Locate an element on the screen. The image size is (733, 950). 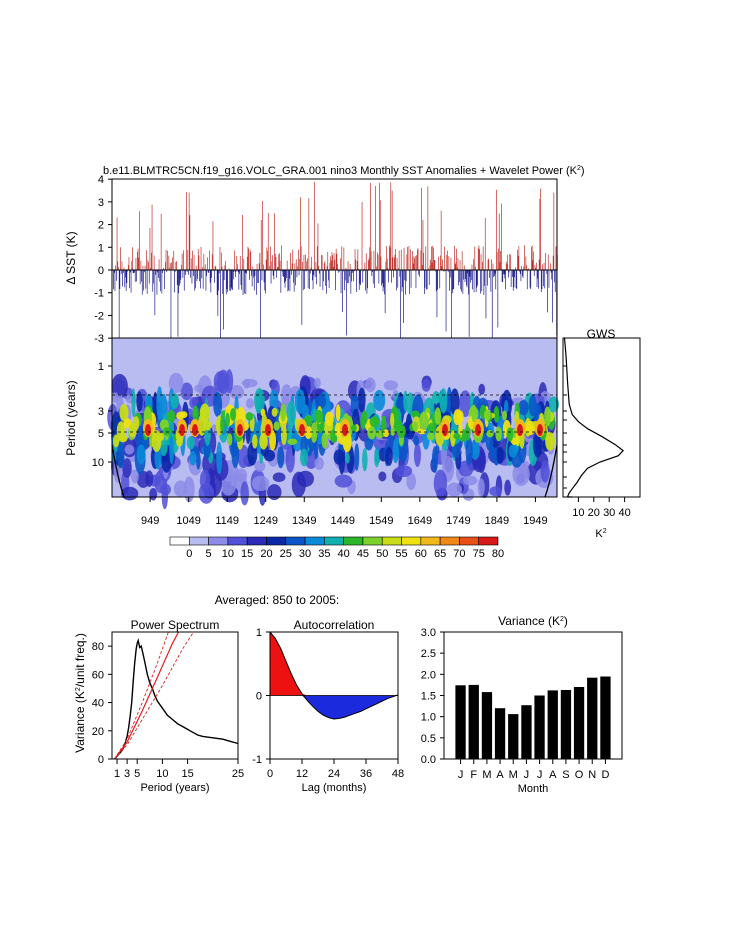
wavelet-x-tick-label: 1749 is located at coordinates (458, 521).